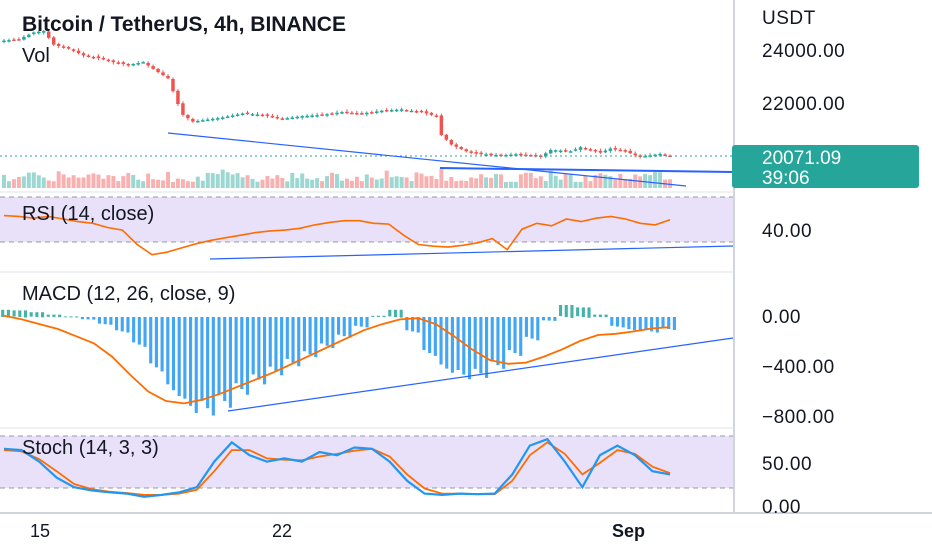 This screenshot has width=932, height=550. I want to click on stoch-band, so click(366, 462).